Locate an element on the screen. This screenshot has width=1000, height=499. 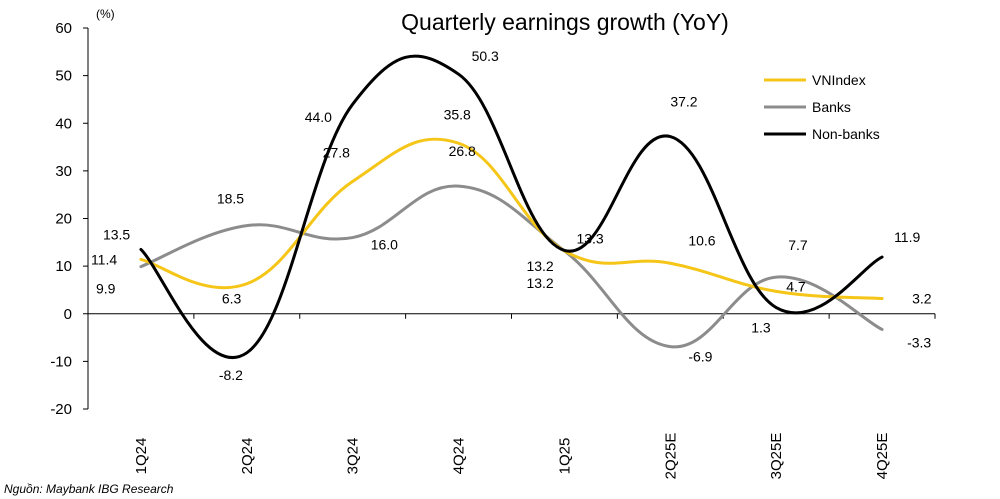
x-tick-label: 4Q25E is located at coordinates (882, 456).